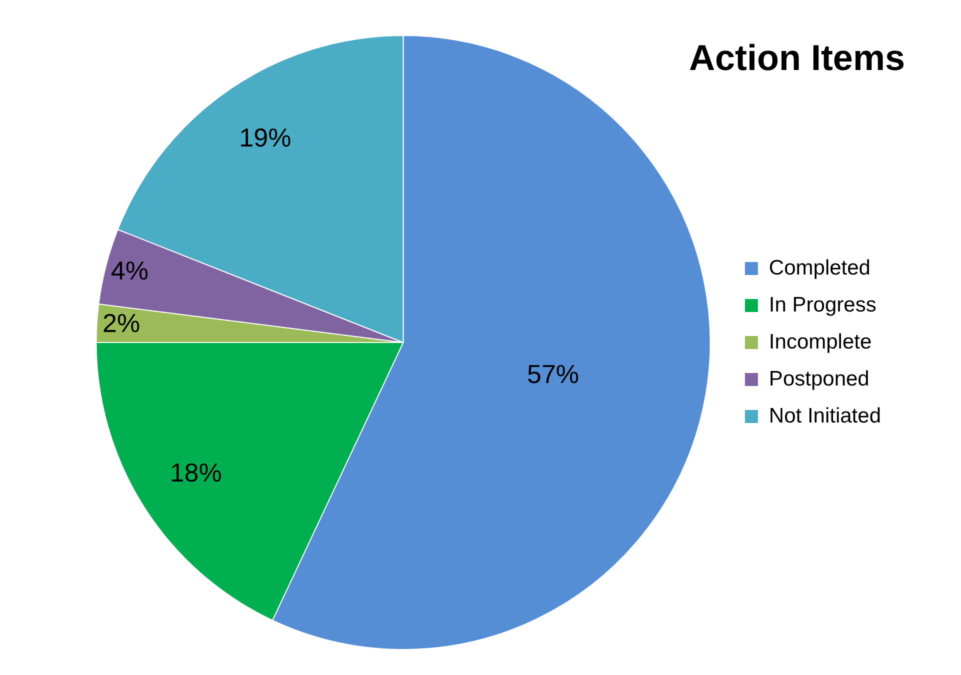  Describe the element at coordinates (265, 137) in the screenshot. I see `data-label: 19%` at that location.